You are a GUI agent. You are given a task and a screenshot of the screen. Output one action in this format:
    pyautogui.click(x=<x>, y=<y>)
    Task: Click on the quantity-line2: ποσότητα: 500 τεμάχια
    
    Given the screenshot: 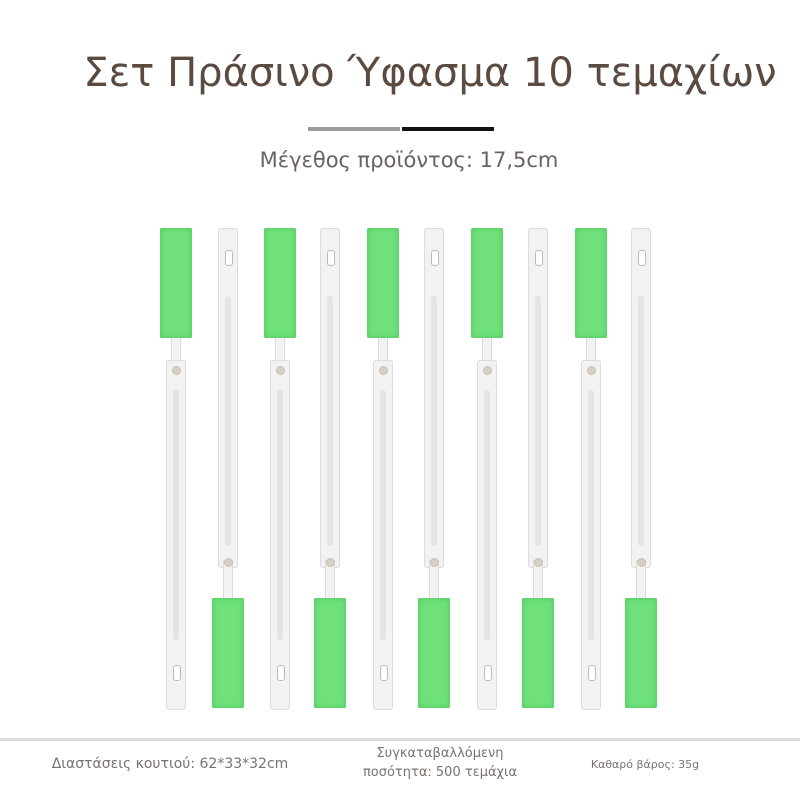 What is the action you would take?
    pyautogui.click(x=440, y=772)
    